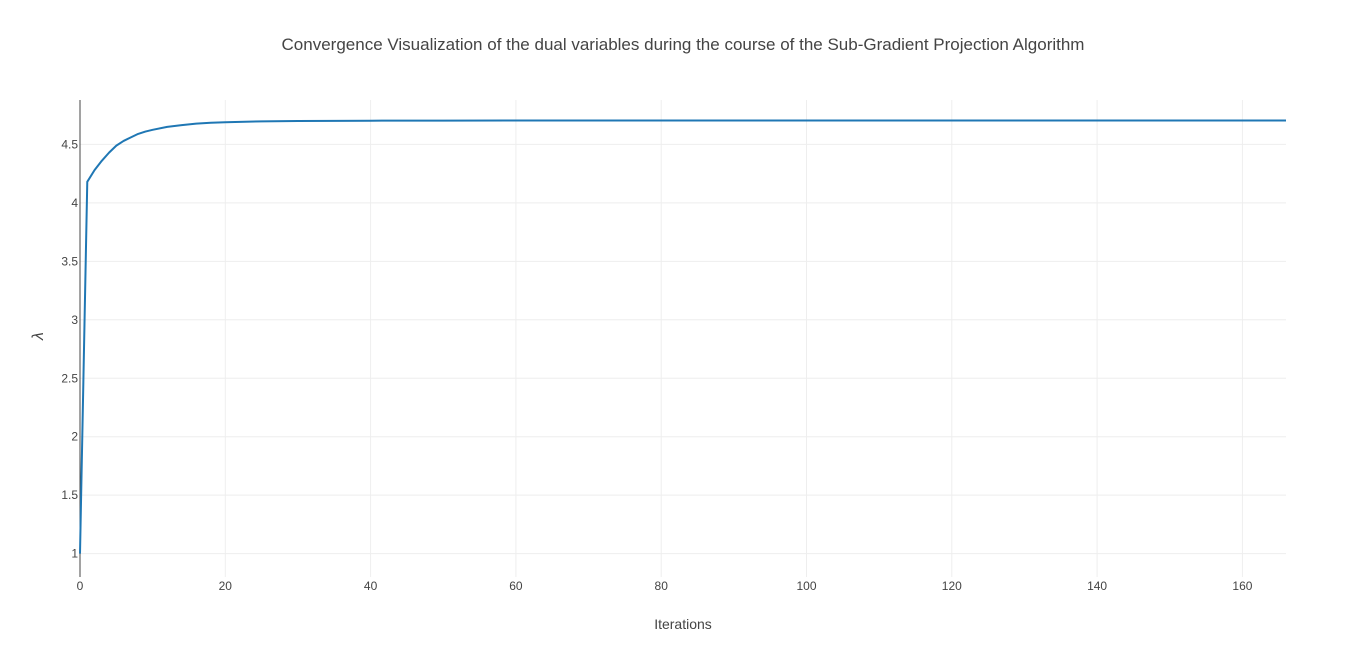  What do you see at coordinates (69, 261) in the screenshot?
I see `y-tick-label: 3.5` at bounding box center [69, 261].